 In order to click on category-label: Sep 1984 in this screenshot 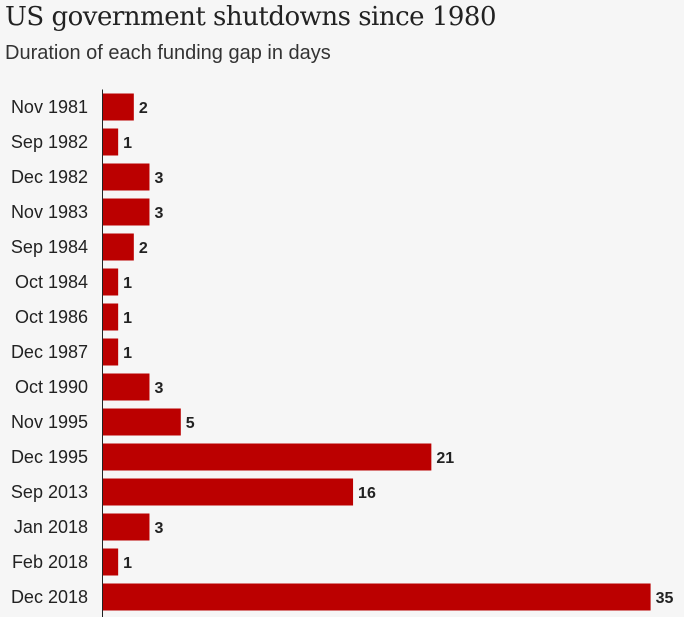, I will do `click(49, 247)`.